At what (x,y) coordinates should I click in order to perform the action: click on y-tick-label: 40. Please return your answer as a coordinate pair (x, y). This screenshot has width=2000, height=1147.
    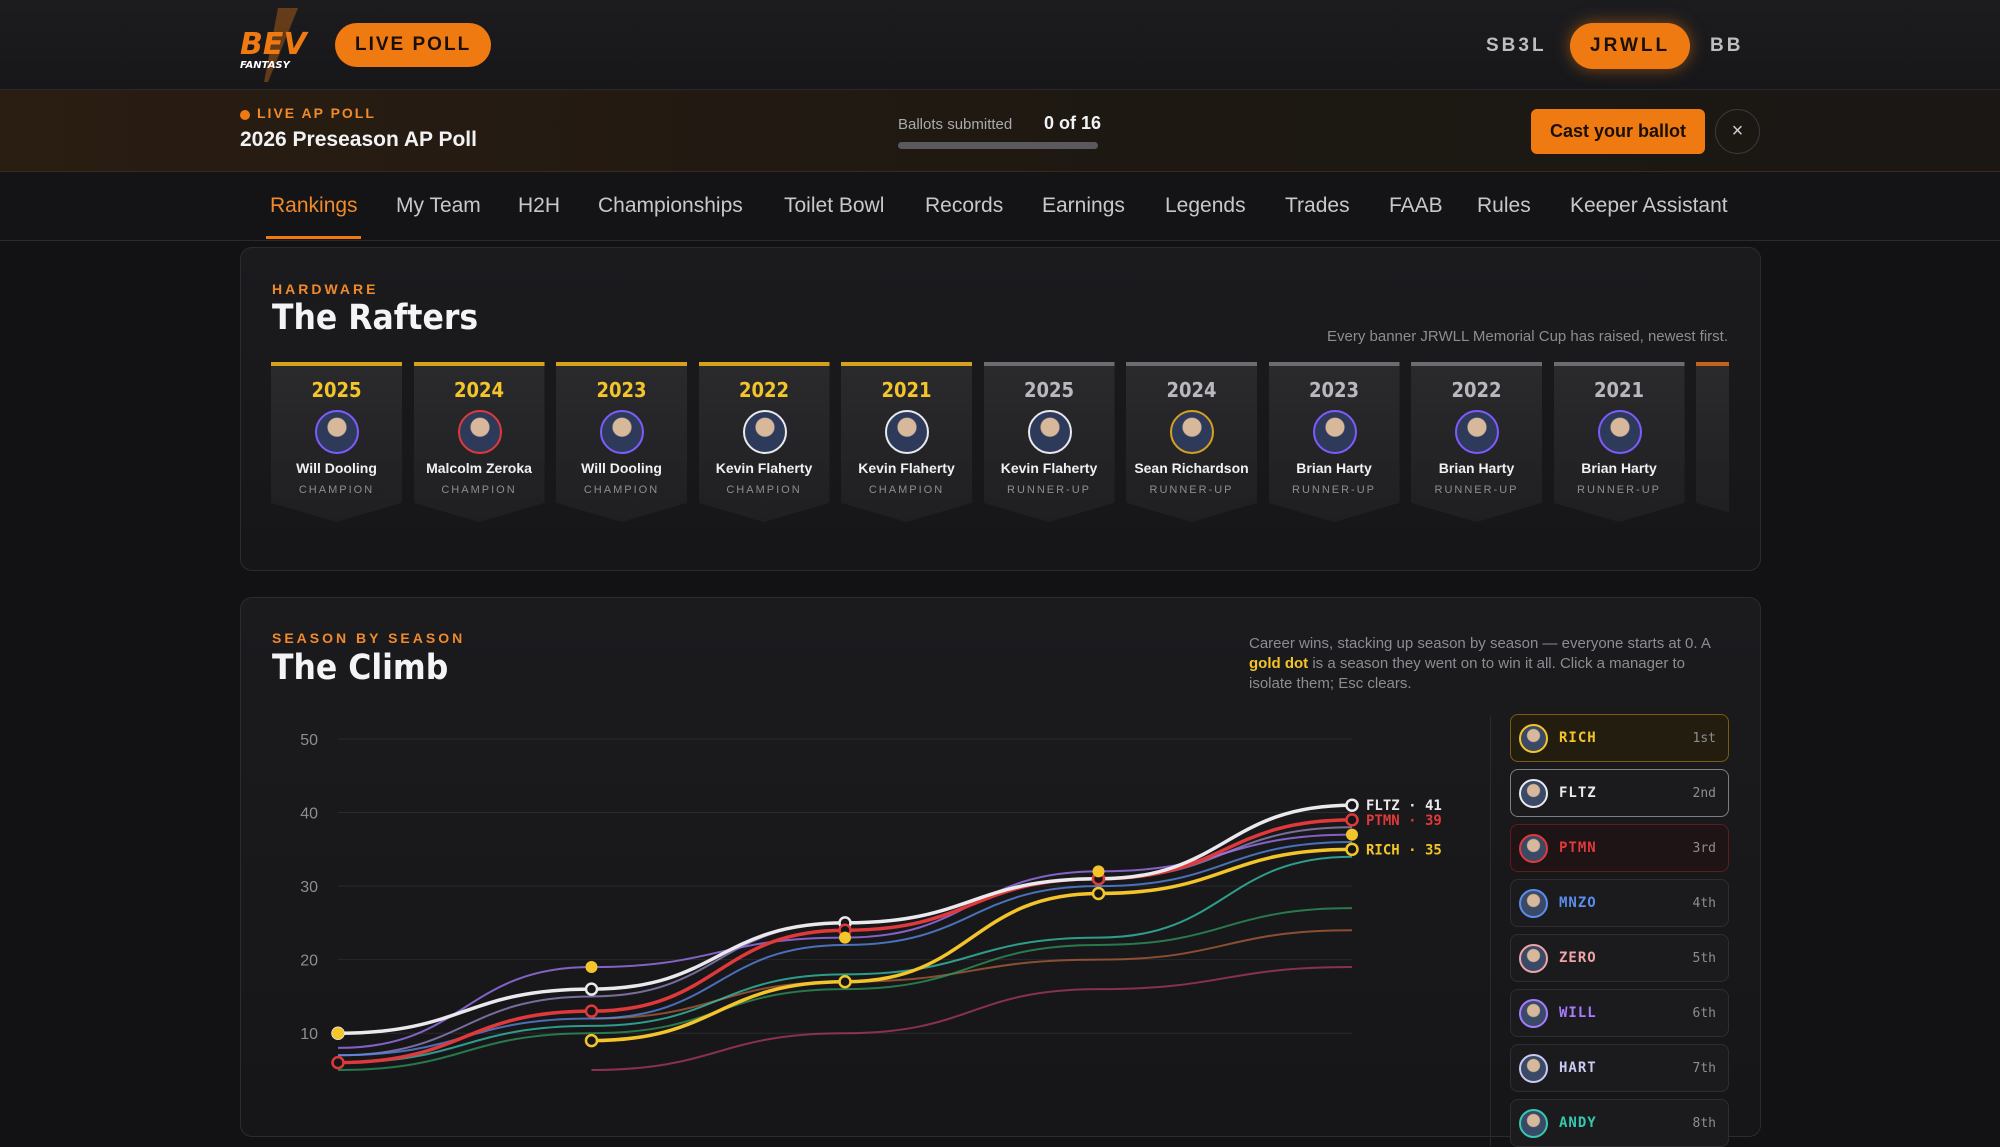
    Looking at the image, I should click on (309, 814).